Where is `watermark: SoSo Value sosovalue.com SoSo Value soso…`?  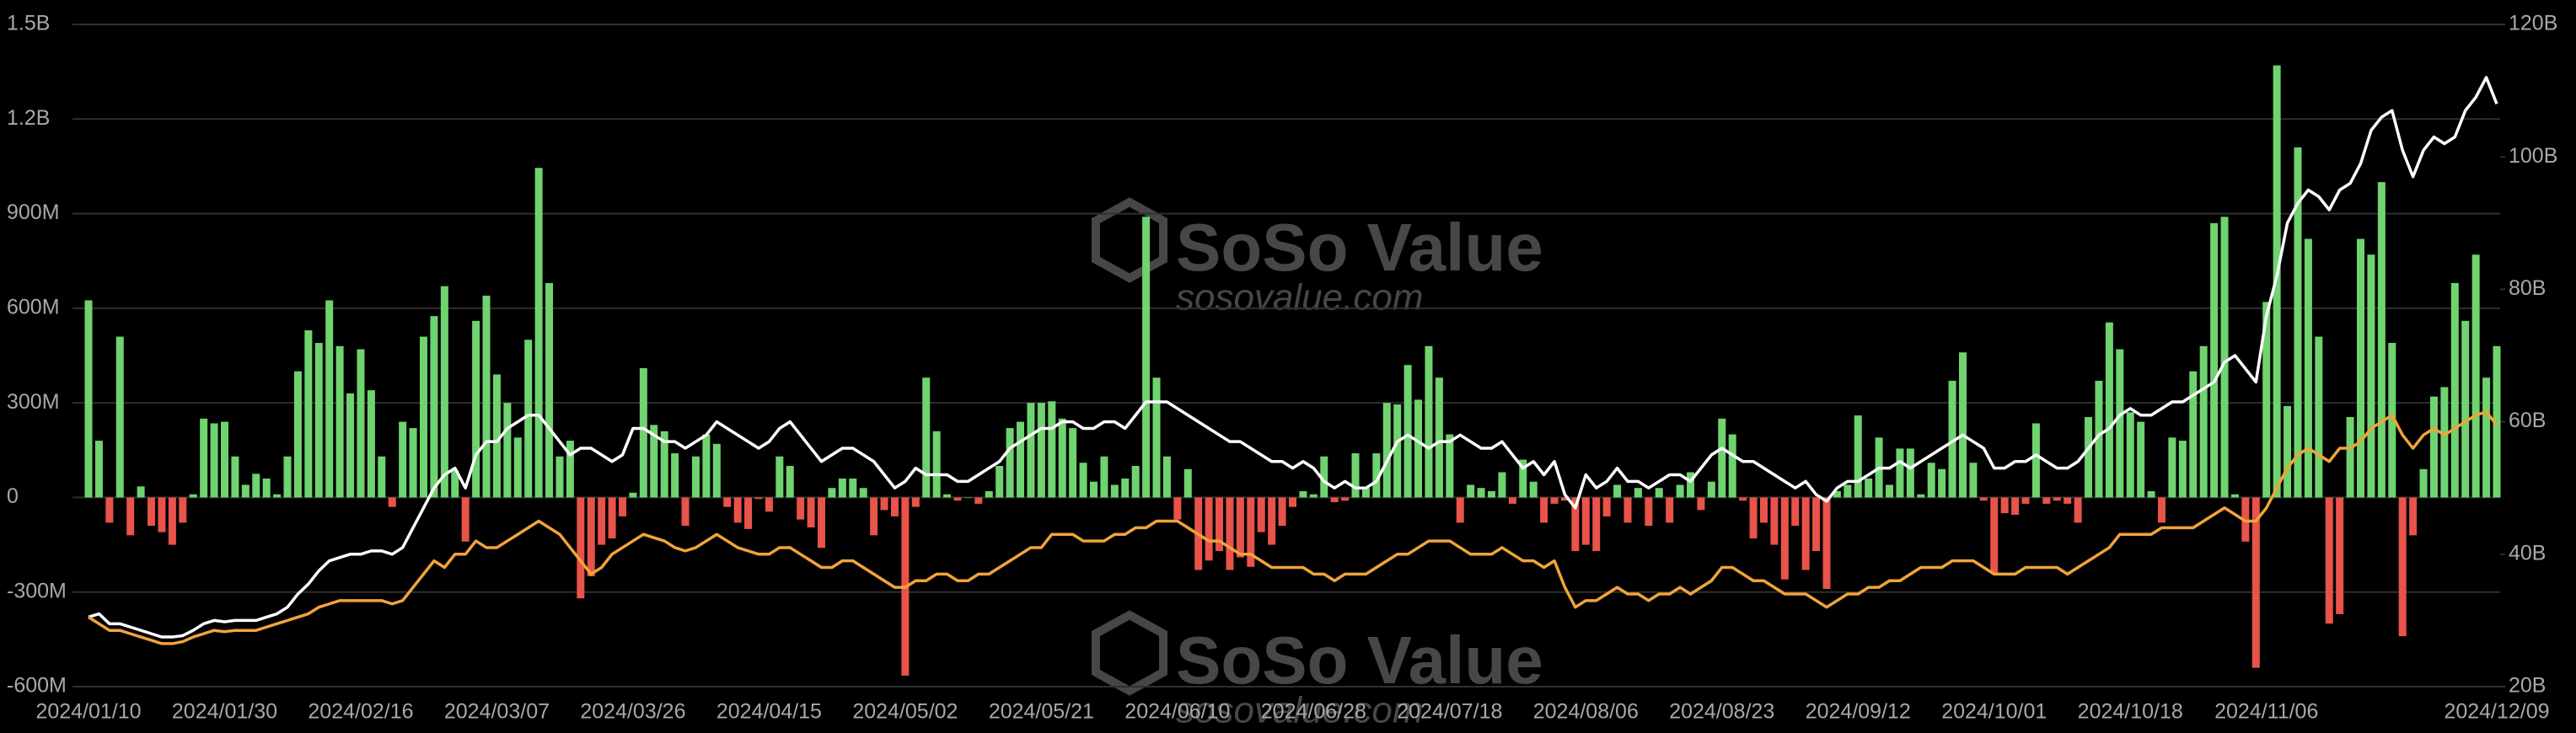
watermark: SoSo Value sosovalue.com SoSo Value soso… is located at coordinates (1317, 464).